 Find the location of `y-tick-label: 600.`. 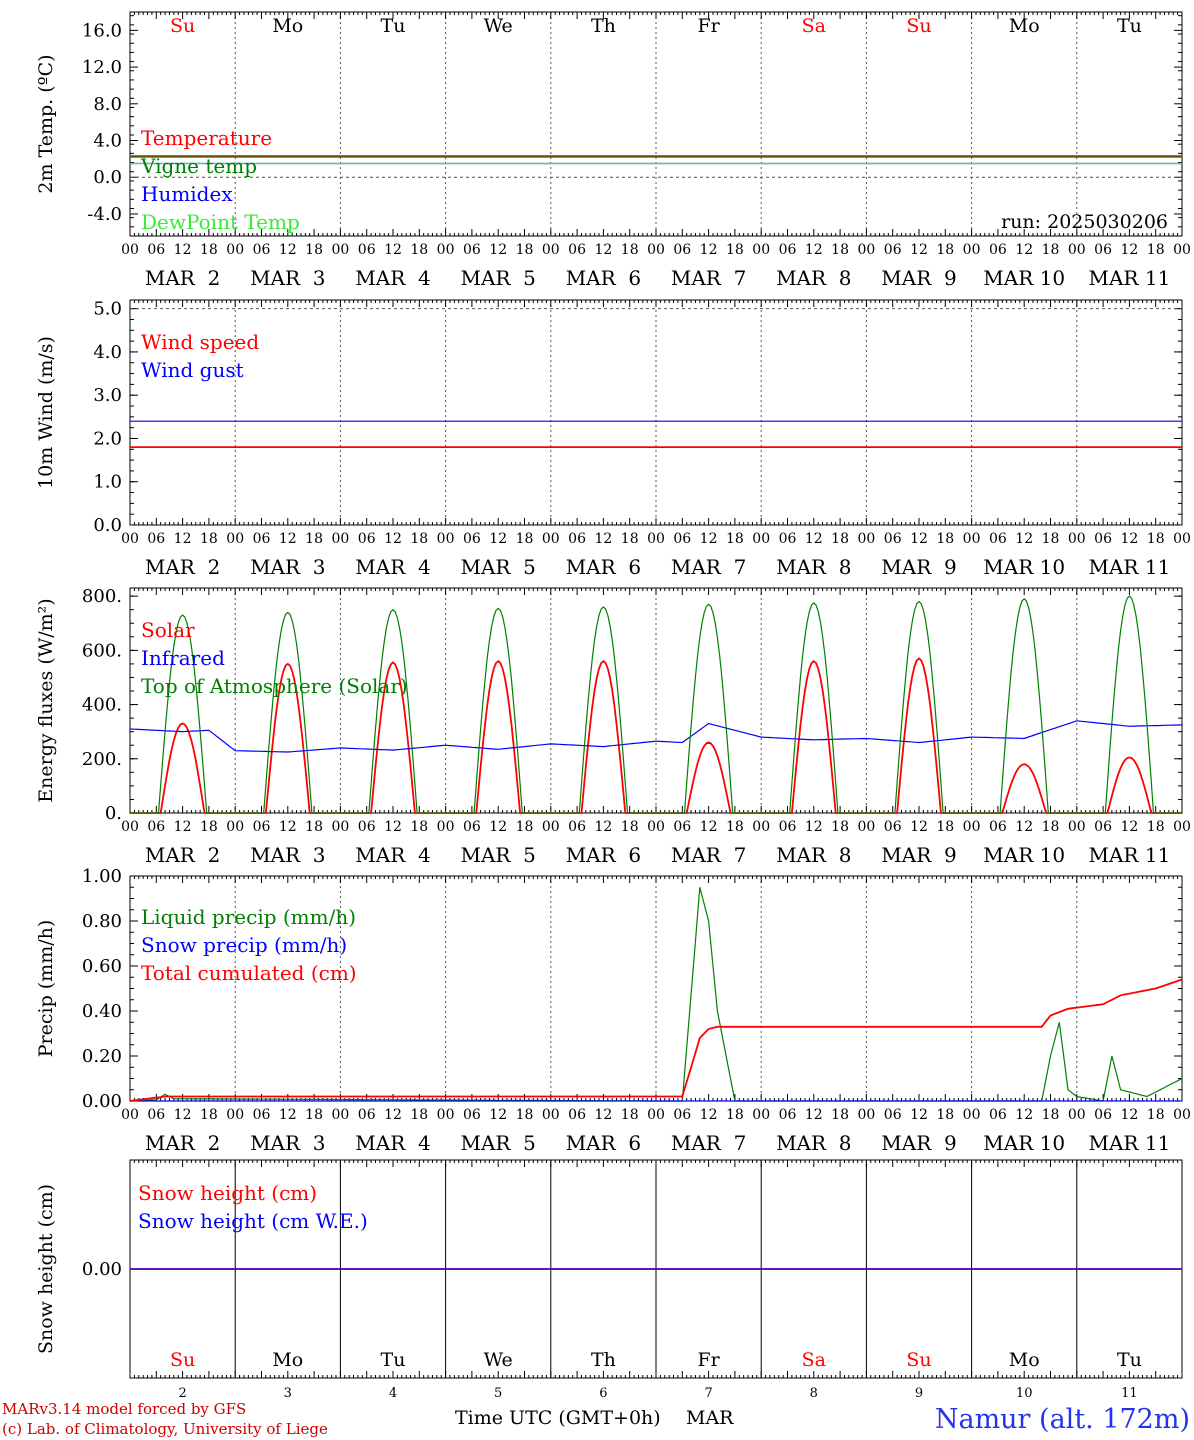

y-tick-label: 600. is located at coordinates (102, 650).